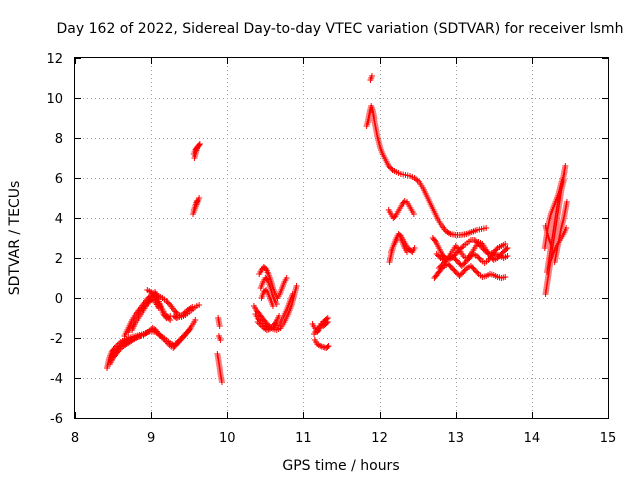 This screenshot has height=480, width=640. I want to click on x-tick-label: 10, so click(227, 438).